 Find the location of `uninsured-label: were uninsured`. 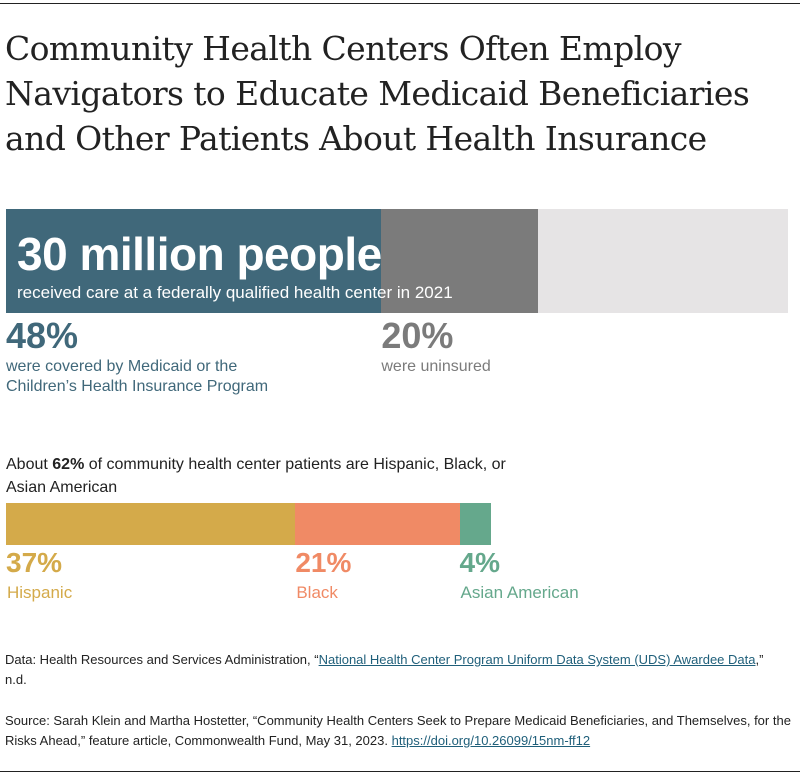

uninsured-label: were uninsured is located at coordinates (436, 366).